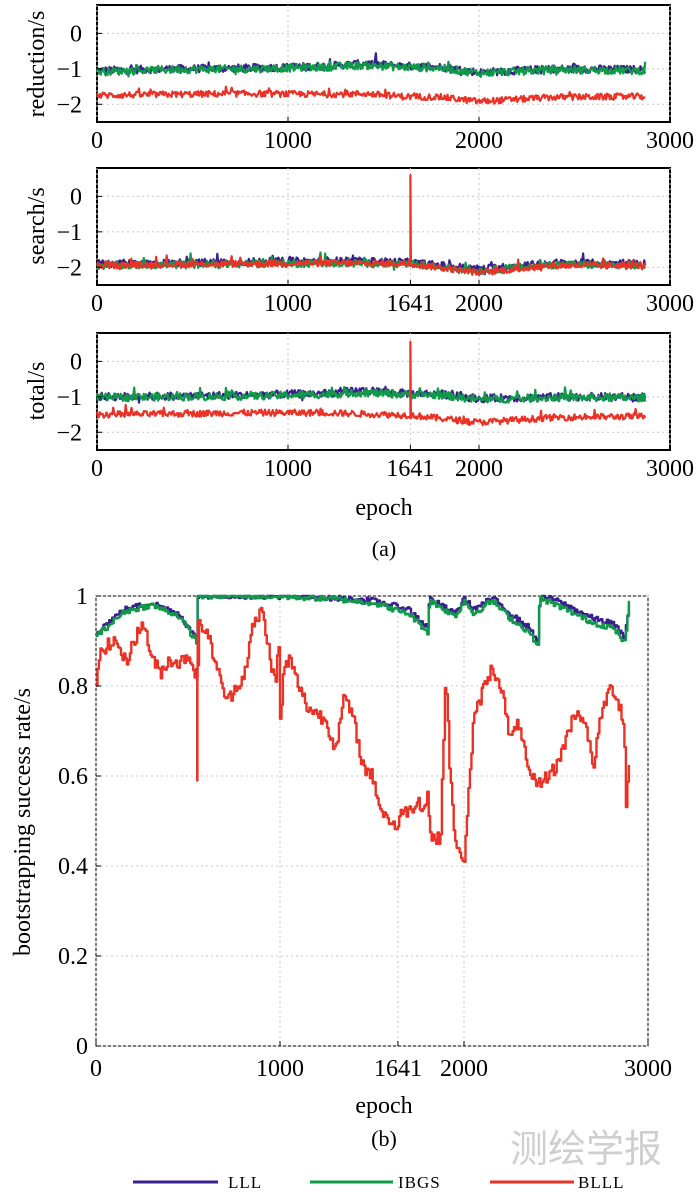 The height and width of the screenshot is (1192, 700). What do you see at coordinates (82, 597) in the screenshot?
I see `y-tick-label: 1` at bounding box center [82, 597].